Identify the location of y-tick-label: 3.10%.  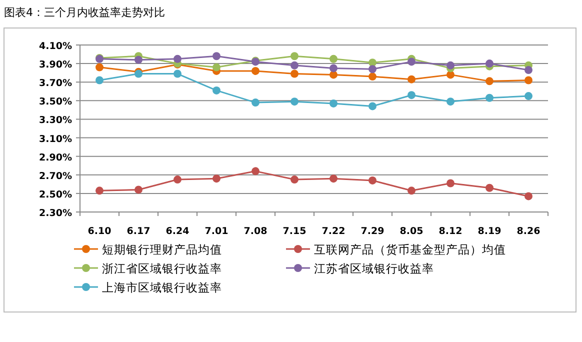
(55, 139).